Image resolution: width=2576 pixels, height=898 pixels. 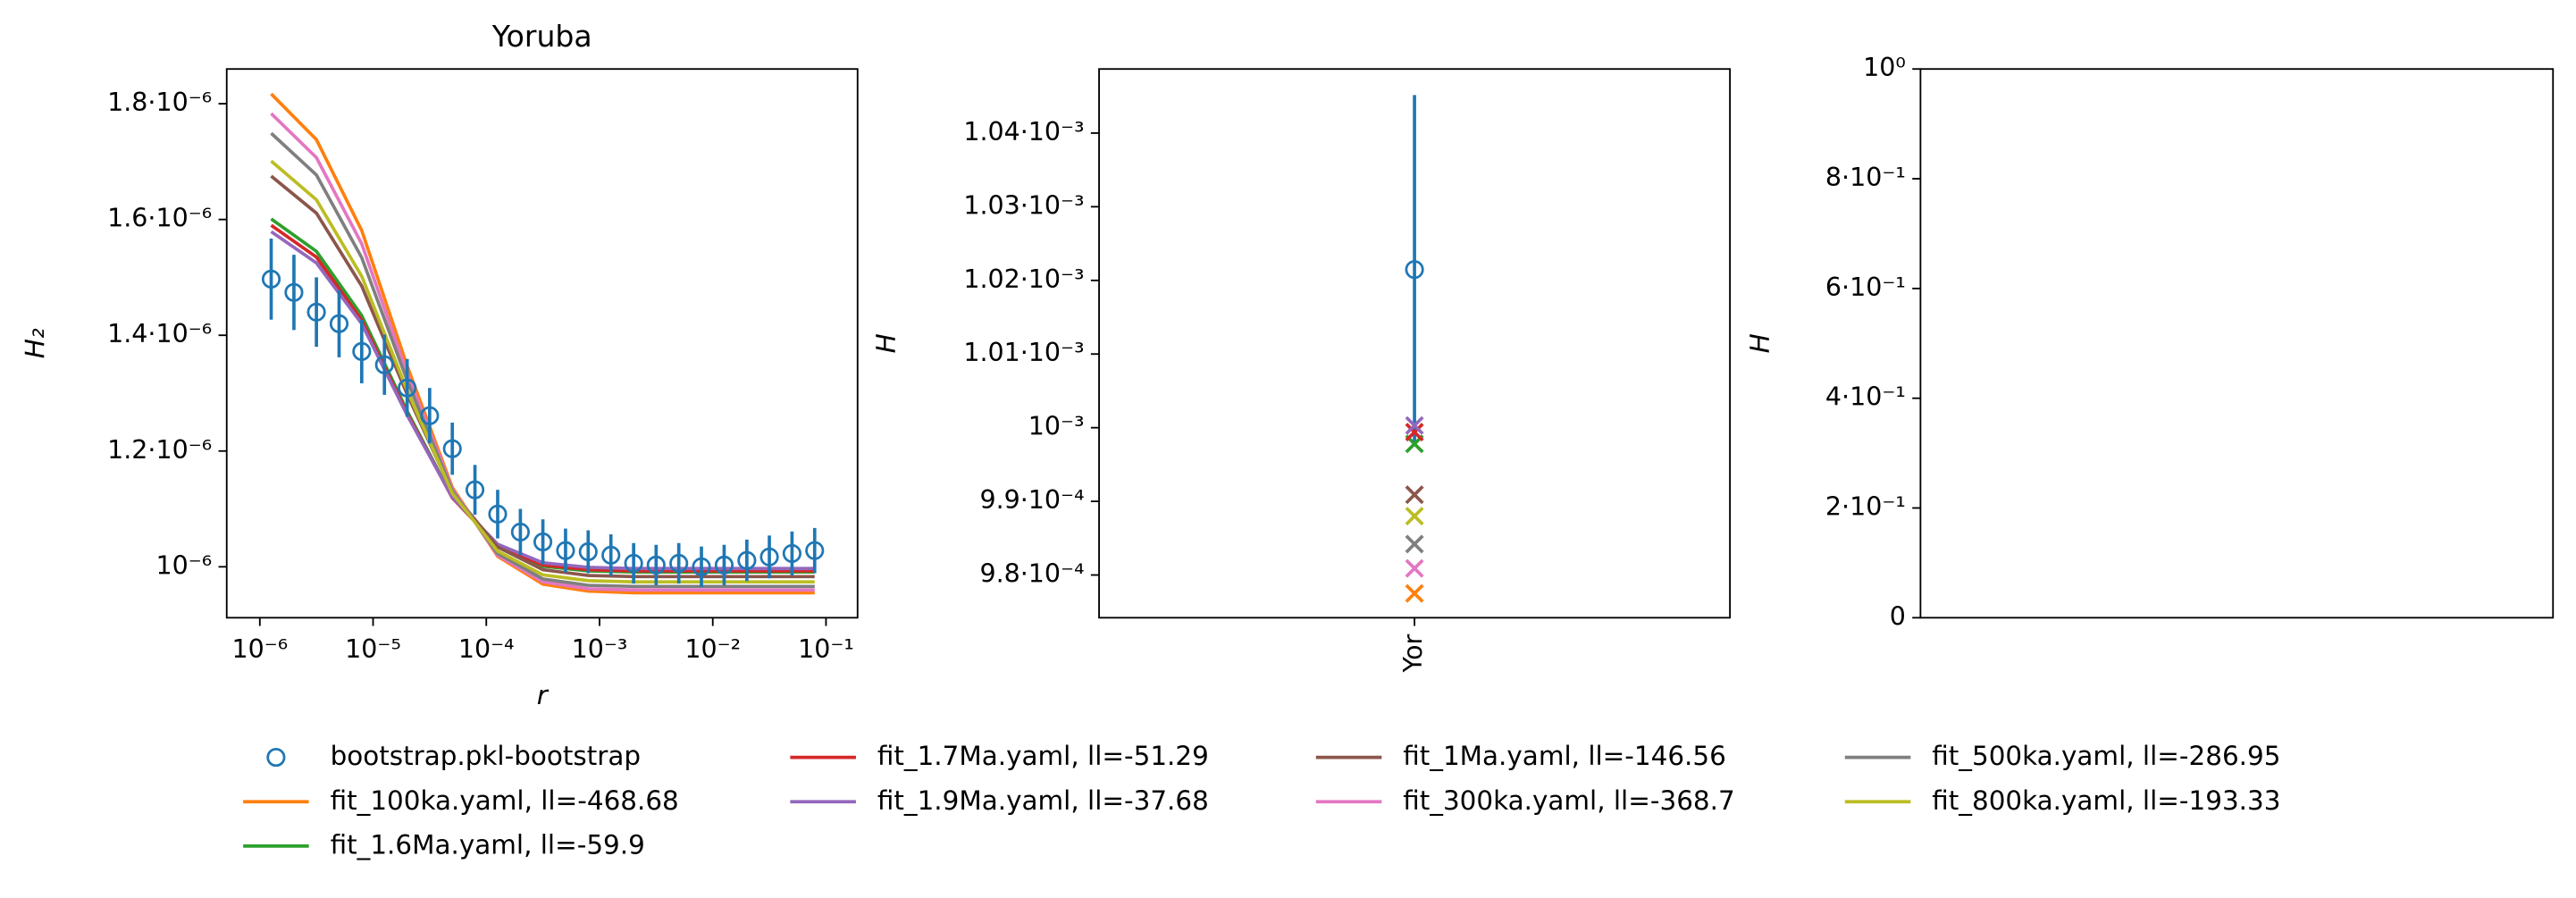 I want to click on x-tick-label: Yor, so click(x=1413, y=653).